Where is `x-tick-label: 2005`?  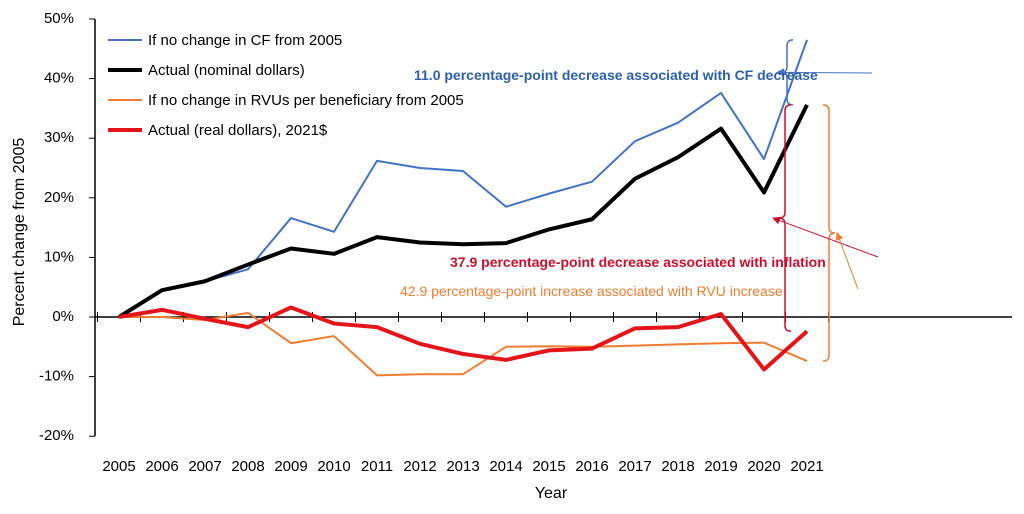 x-tick-label: 2005 is located at coordinates (118, 466).